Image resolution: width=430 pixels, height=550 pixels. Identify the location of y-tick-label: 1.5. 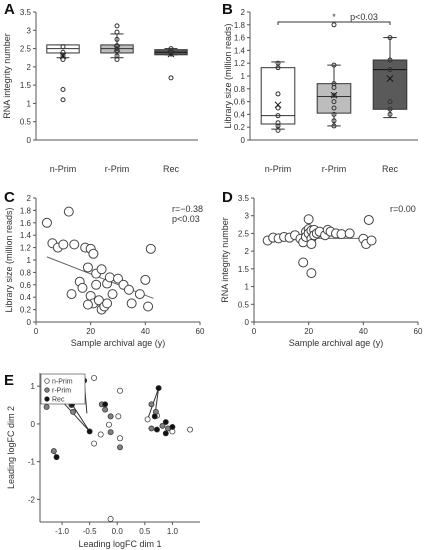
(244, 269).